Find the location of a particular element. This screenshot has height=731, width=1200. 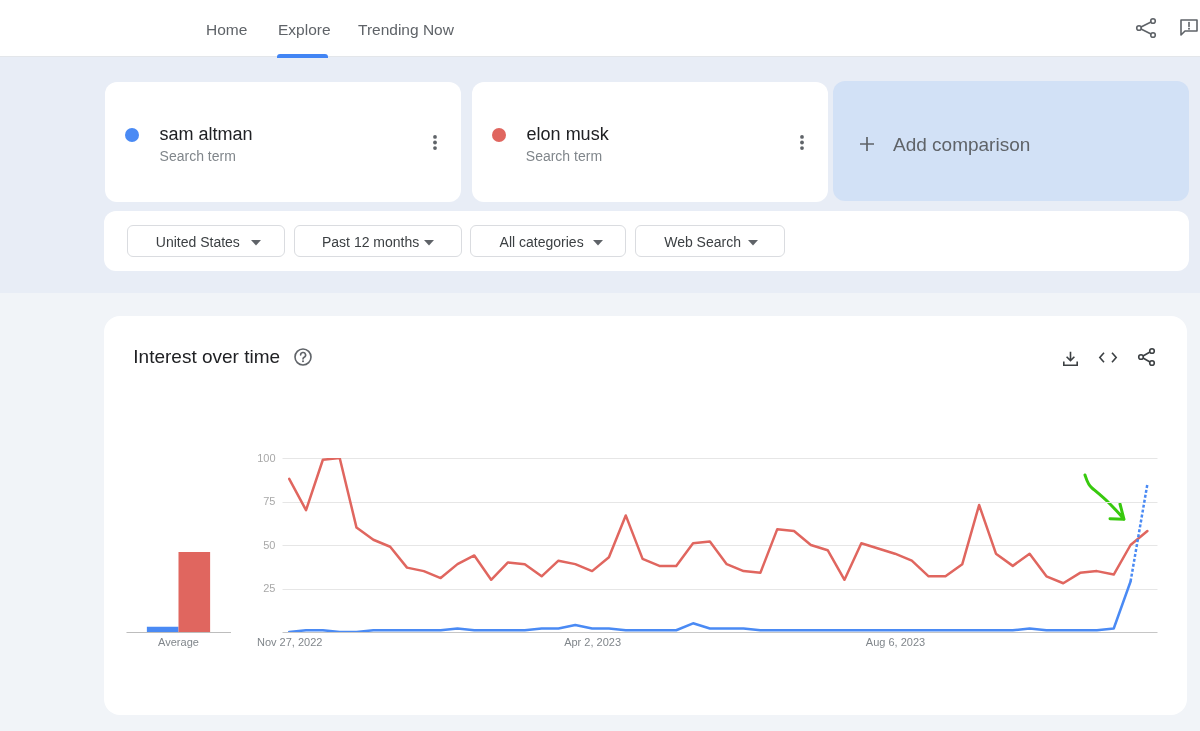

legend-label: elon musk is located at coordinates (567, 133).